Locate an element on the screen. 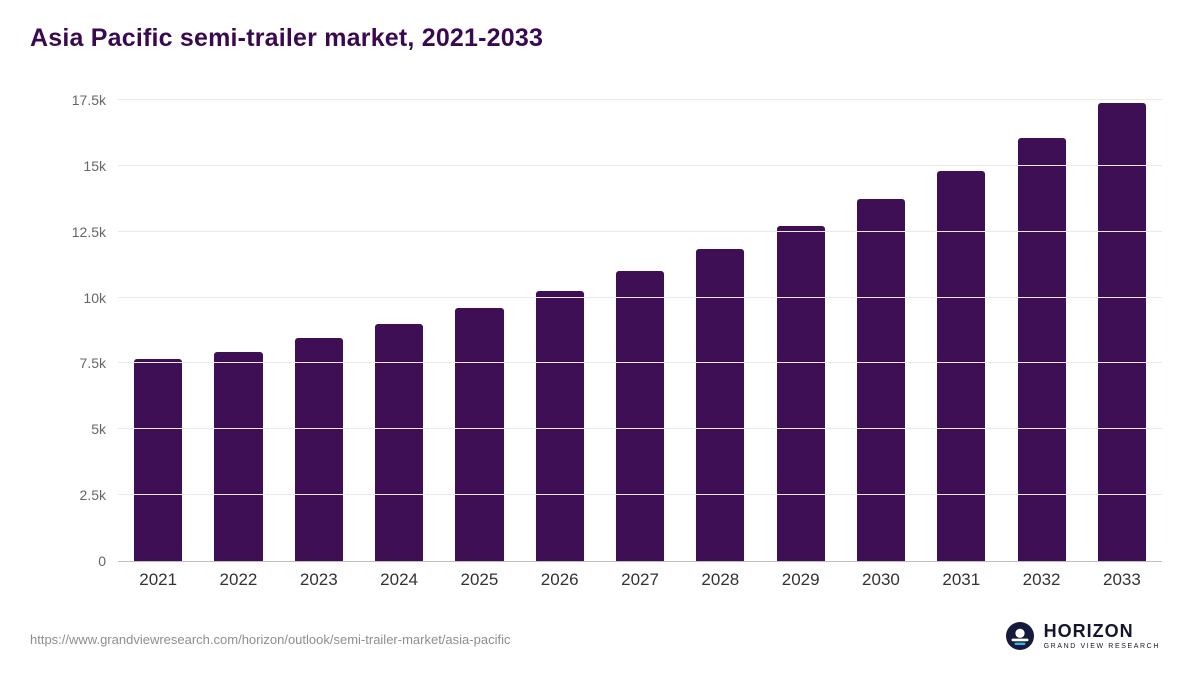  bar-slot-2022 is located at coordinates (238, 330).